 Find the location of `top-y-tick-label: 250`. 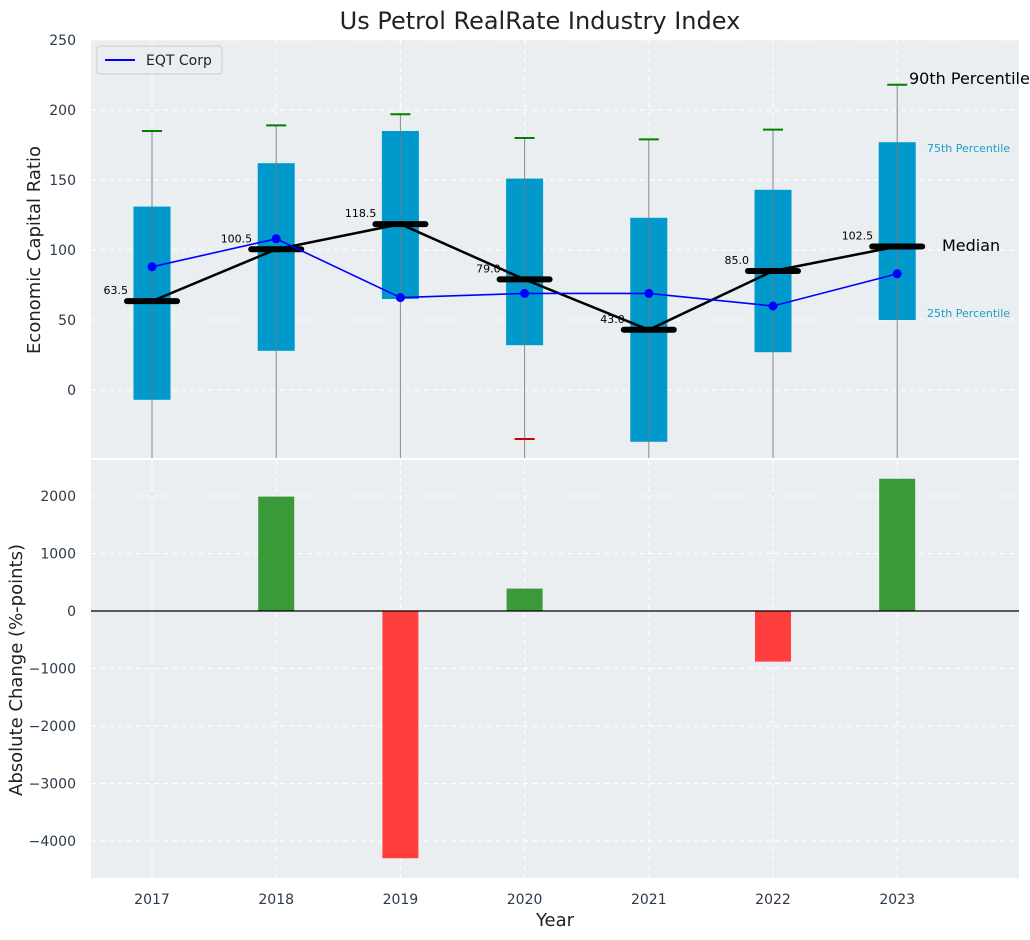

top-y-tick-label: 250 is located at coordinates (62, 41).